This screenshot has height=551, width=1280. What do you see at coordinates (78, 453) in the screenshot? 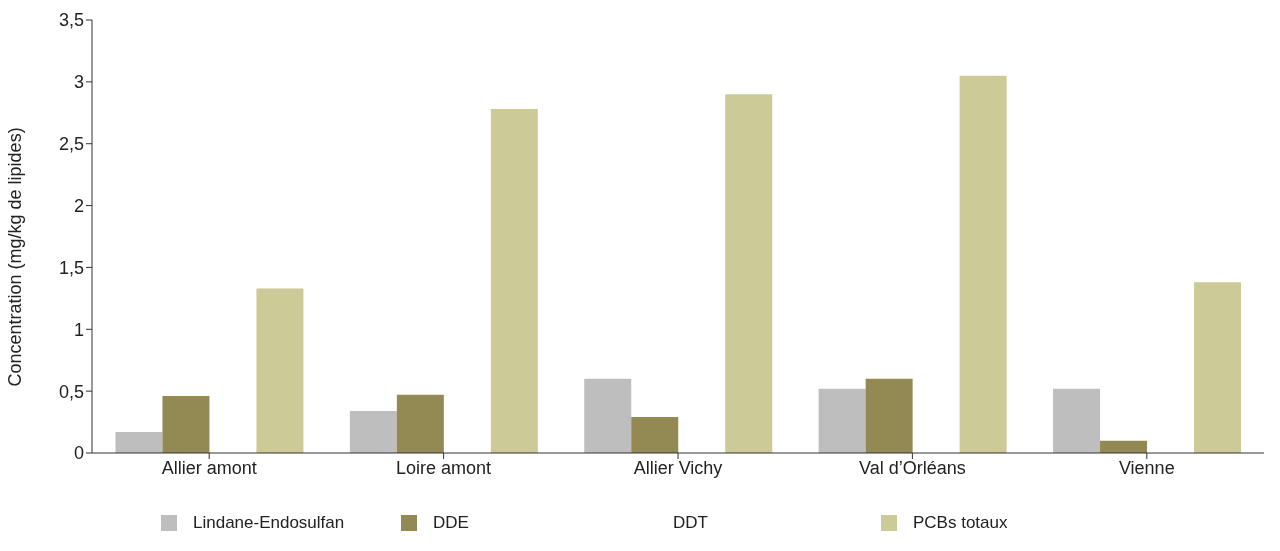
I see `y-tick-label: 0` at bounding box center [78, 453].